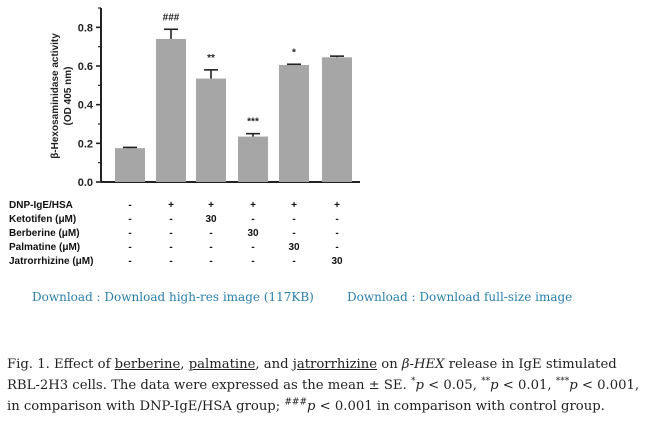 This screenshot has width=656, height=424. I want to click on treatment-label: Jatrorrhizine (μM), so click(51, 261).